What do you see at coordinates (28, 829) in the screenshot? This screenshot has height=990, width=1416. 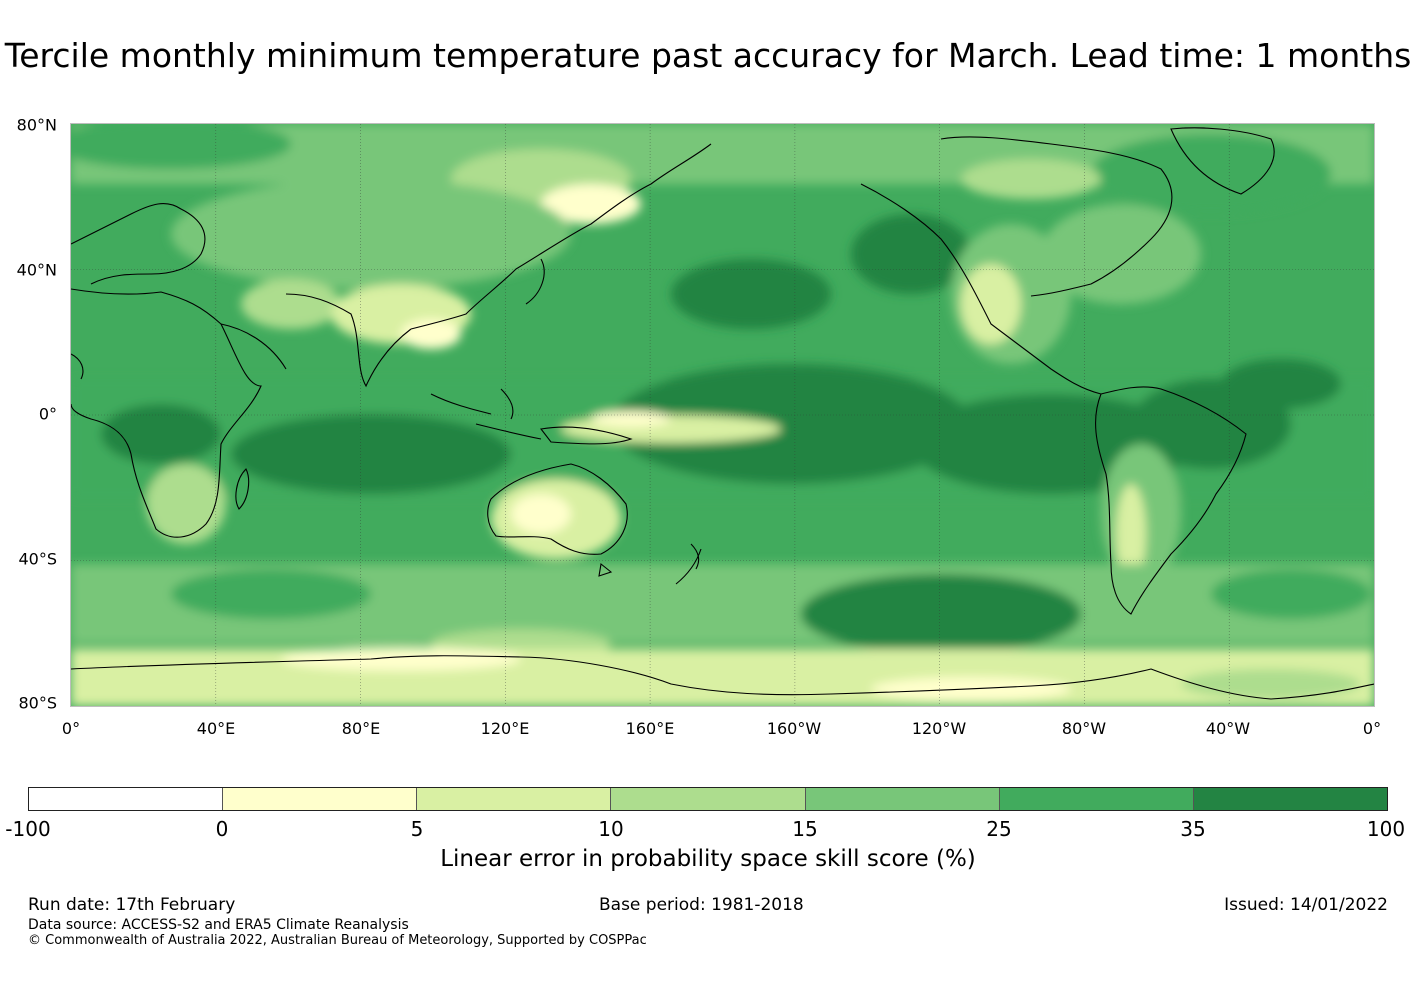 I see `colorbar-tick: -100` at bounding box center [28, 829].